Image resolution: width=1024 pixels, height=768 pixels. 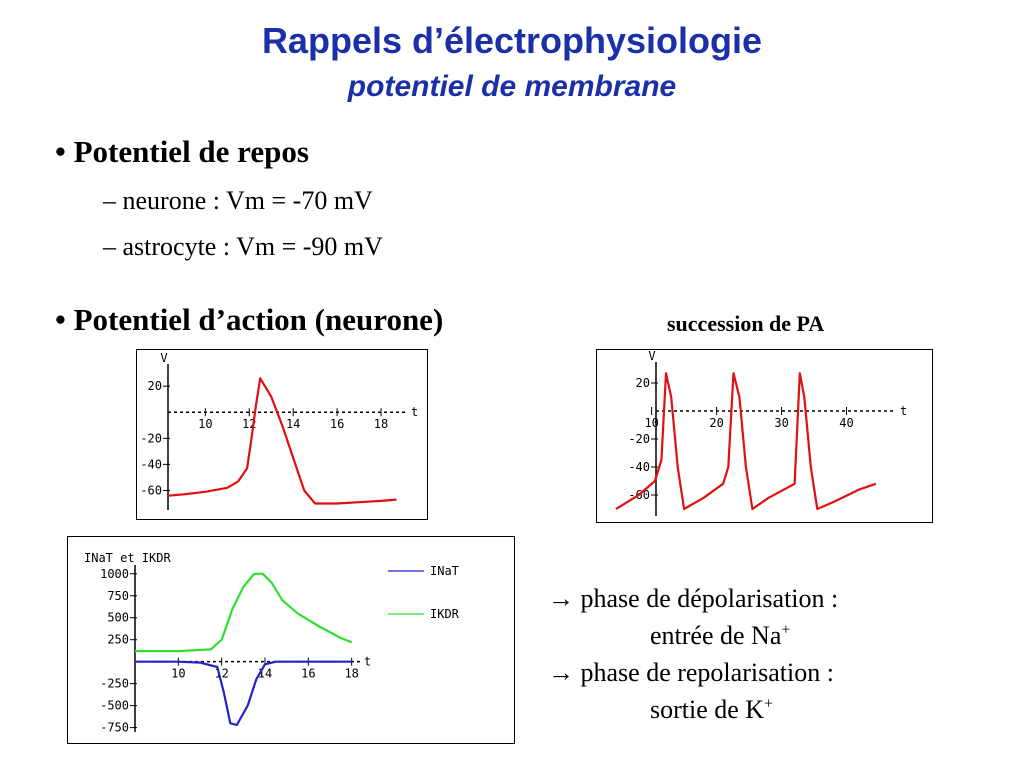 What do you see at coordinates (707, 672) in the screenshot?
I see `phase-repolarisation-label: phase de repolarisation :` at bounding box center [707, 672].